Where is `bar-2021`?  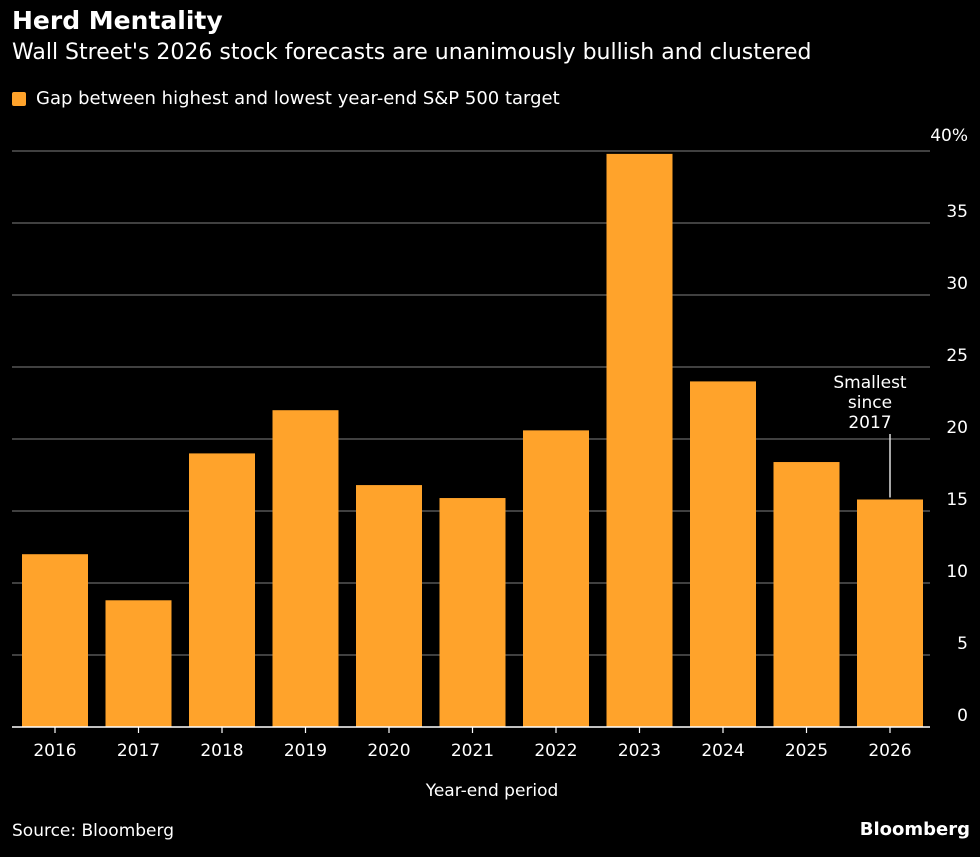 bar-2021 is located at coordinates (472, 612).